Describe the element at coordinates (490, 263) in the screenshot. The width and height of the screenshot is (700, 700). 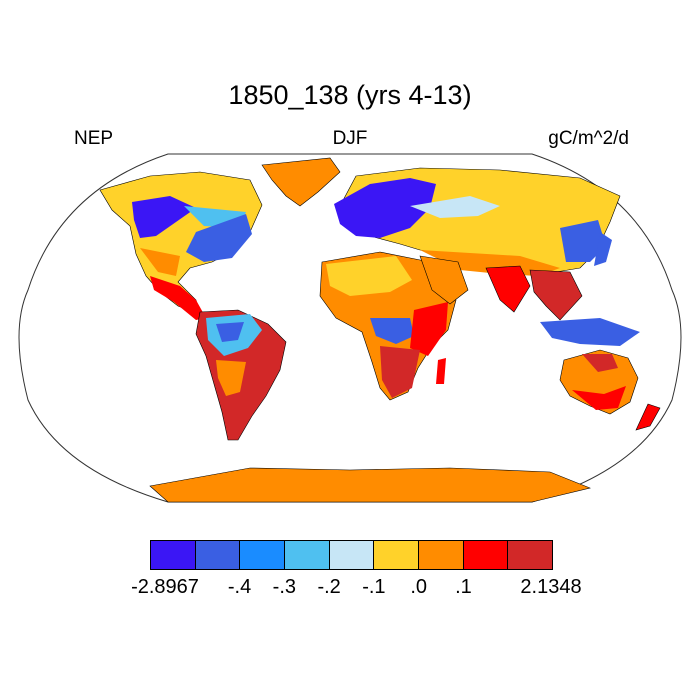
I see `south-asia-orange` at that location.